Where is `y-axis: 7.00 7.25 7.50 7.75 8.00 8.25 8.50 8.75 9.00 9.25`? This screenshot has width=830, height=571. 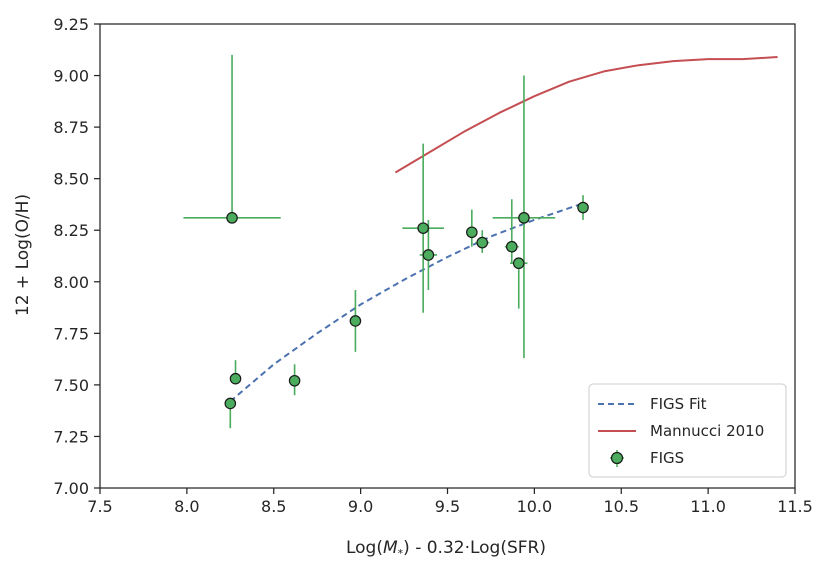 y-axis: 7.00 7.25 7.50 7.75 8.00 8.25 8.50 8.75 9.00 9.25 is located at coordinates (76, 256).